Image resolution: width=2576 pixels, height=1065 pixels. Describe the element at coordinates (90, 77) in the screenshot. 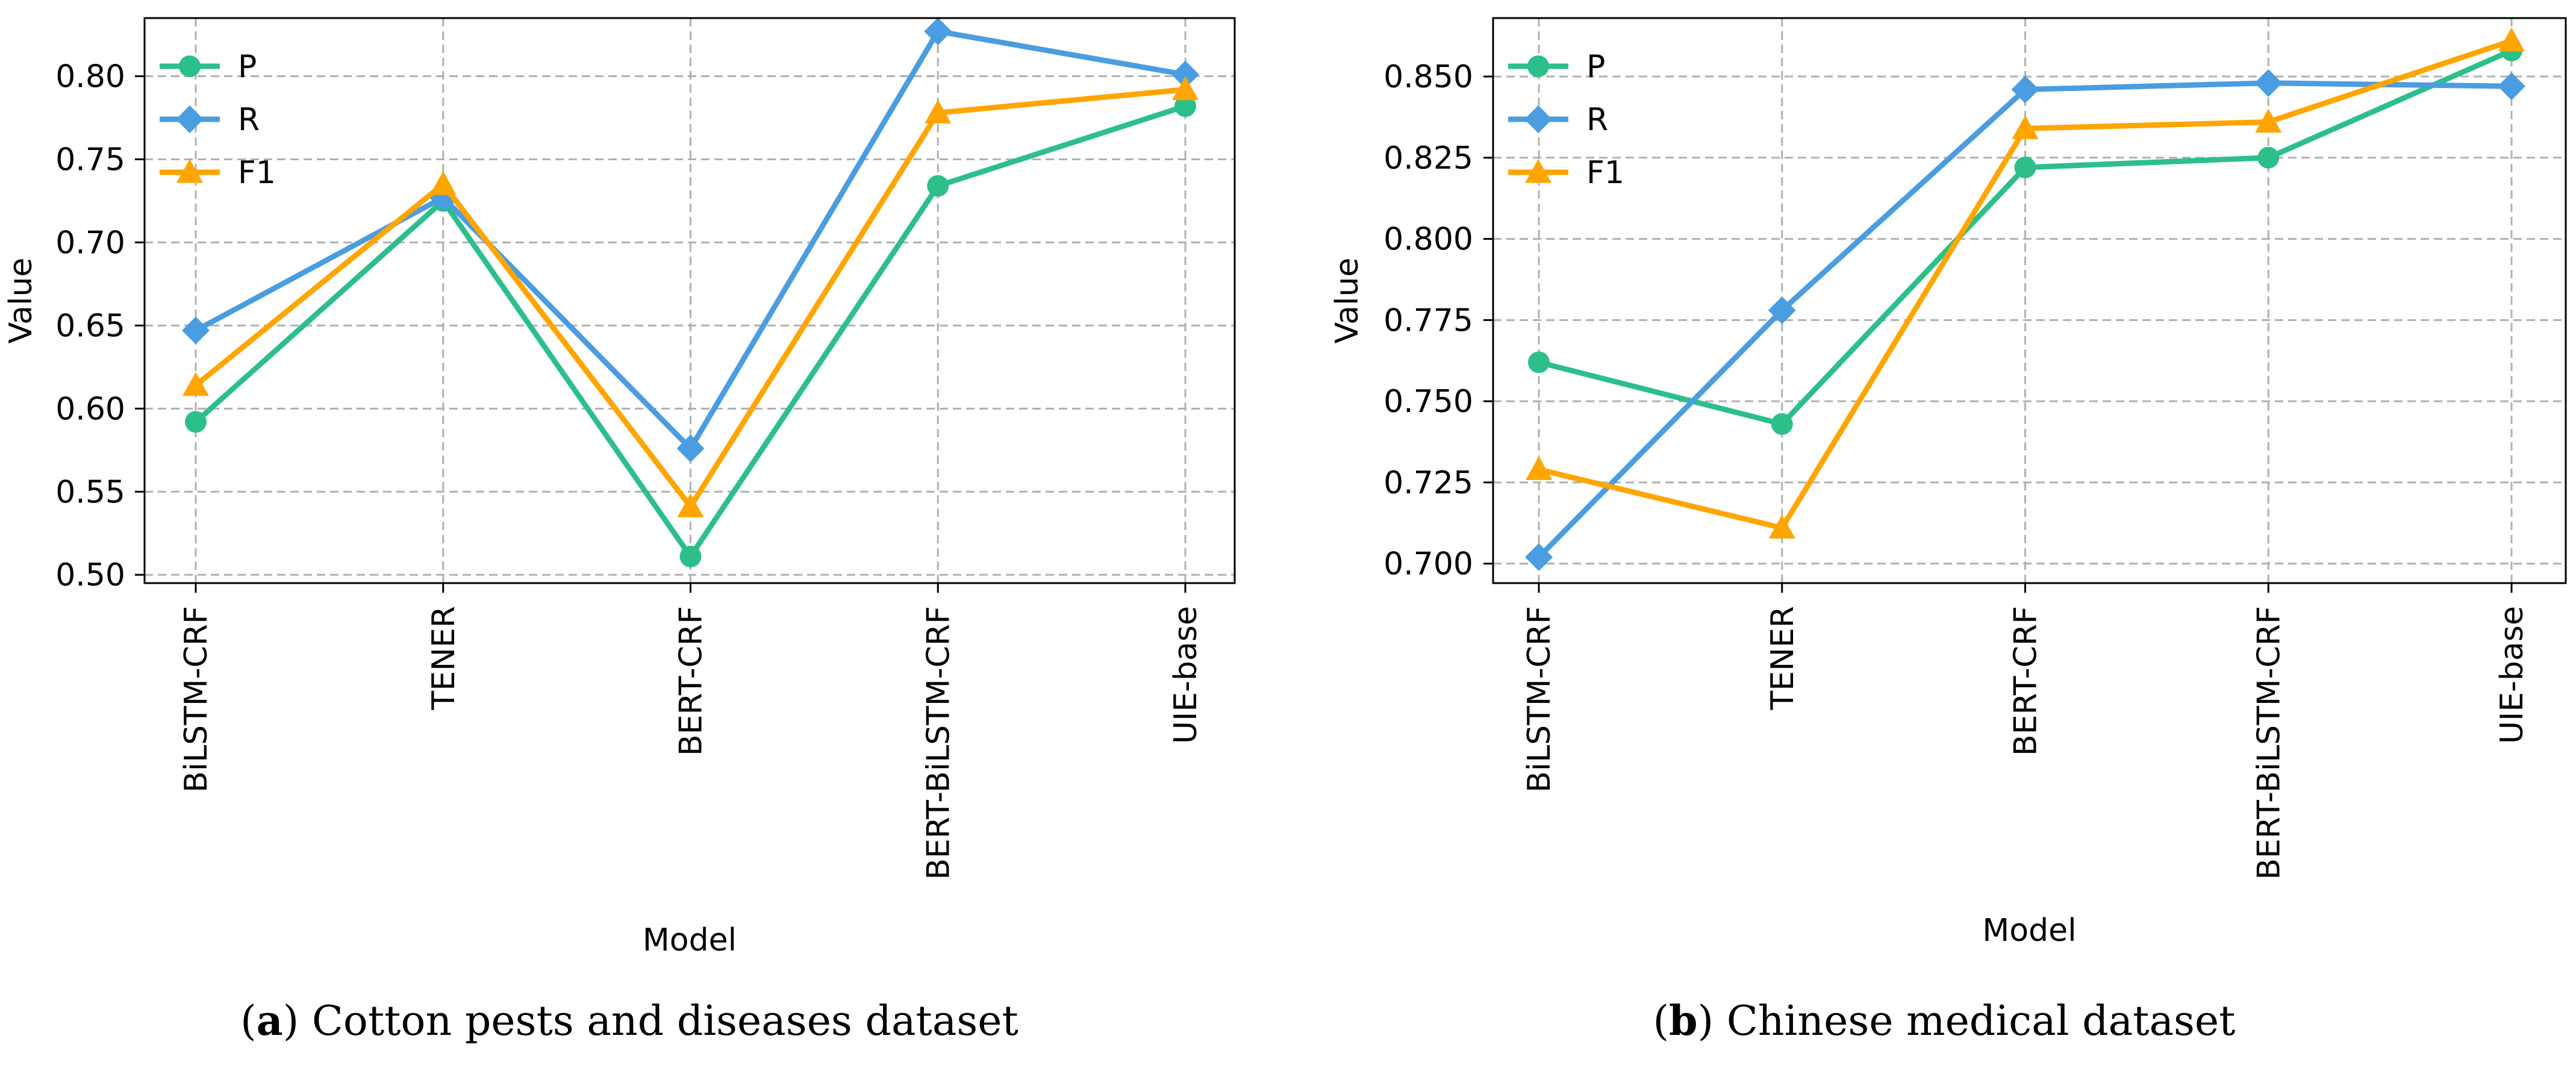

I see `y-tick-label: 0.80` at that location.